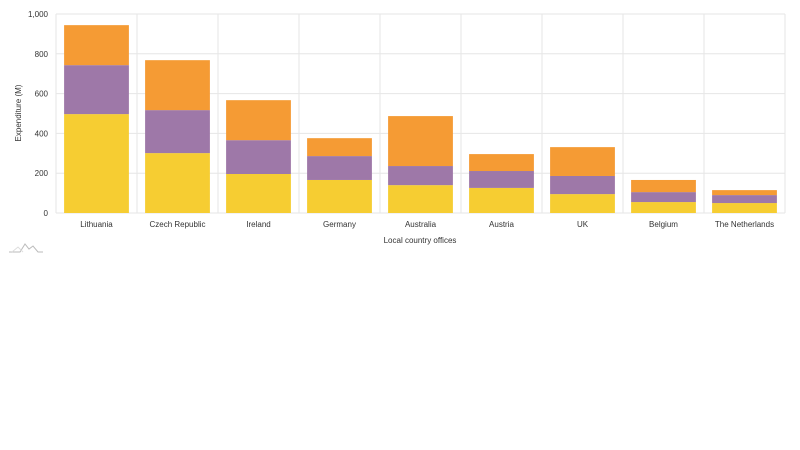 The height and width of the screenshot is (450, 800). I want to click on y-tick-label: 200, so click(42, 173).